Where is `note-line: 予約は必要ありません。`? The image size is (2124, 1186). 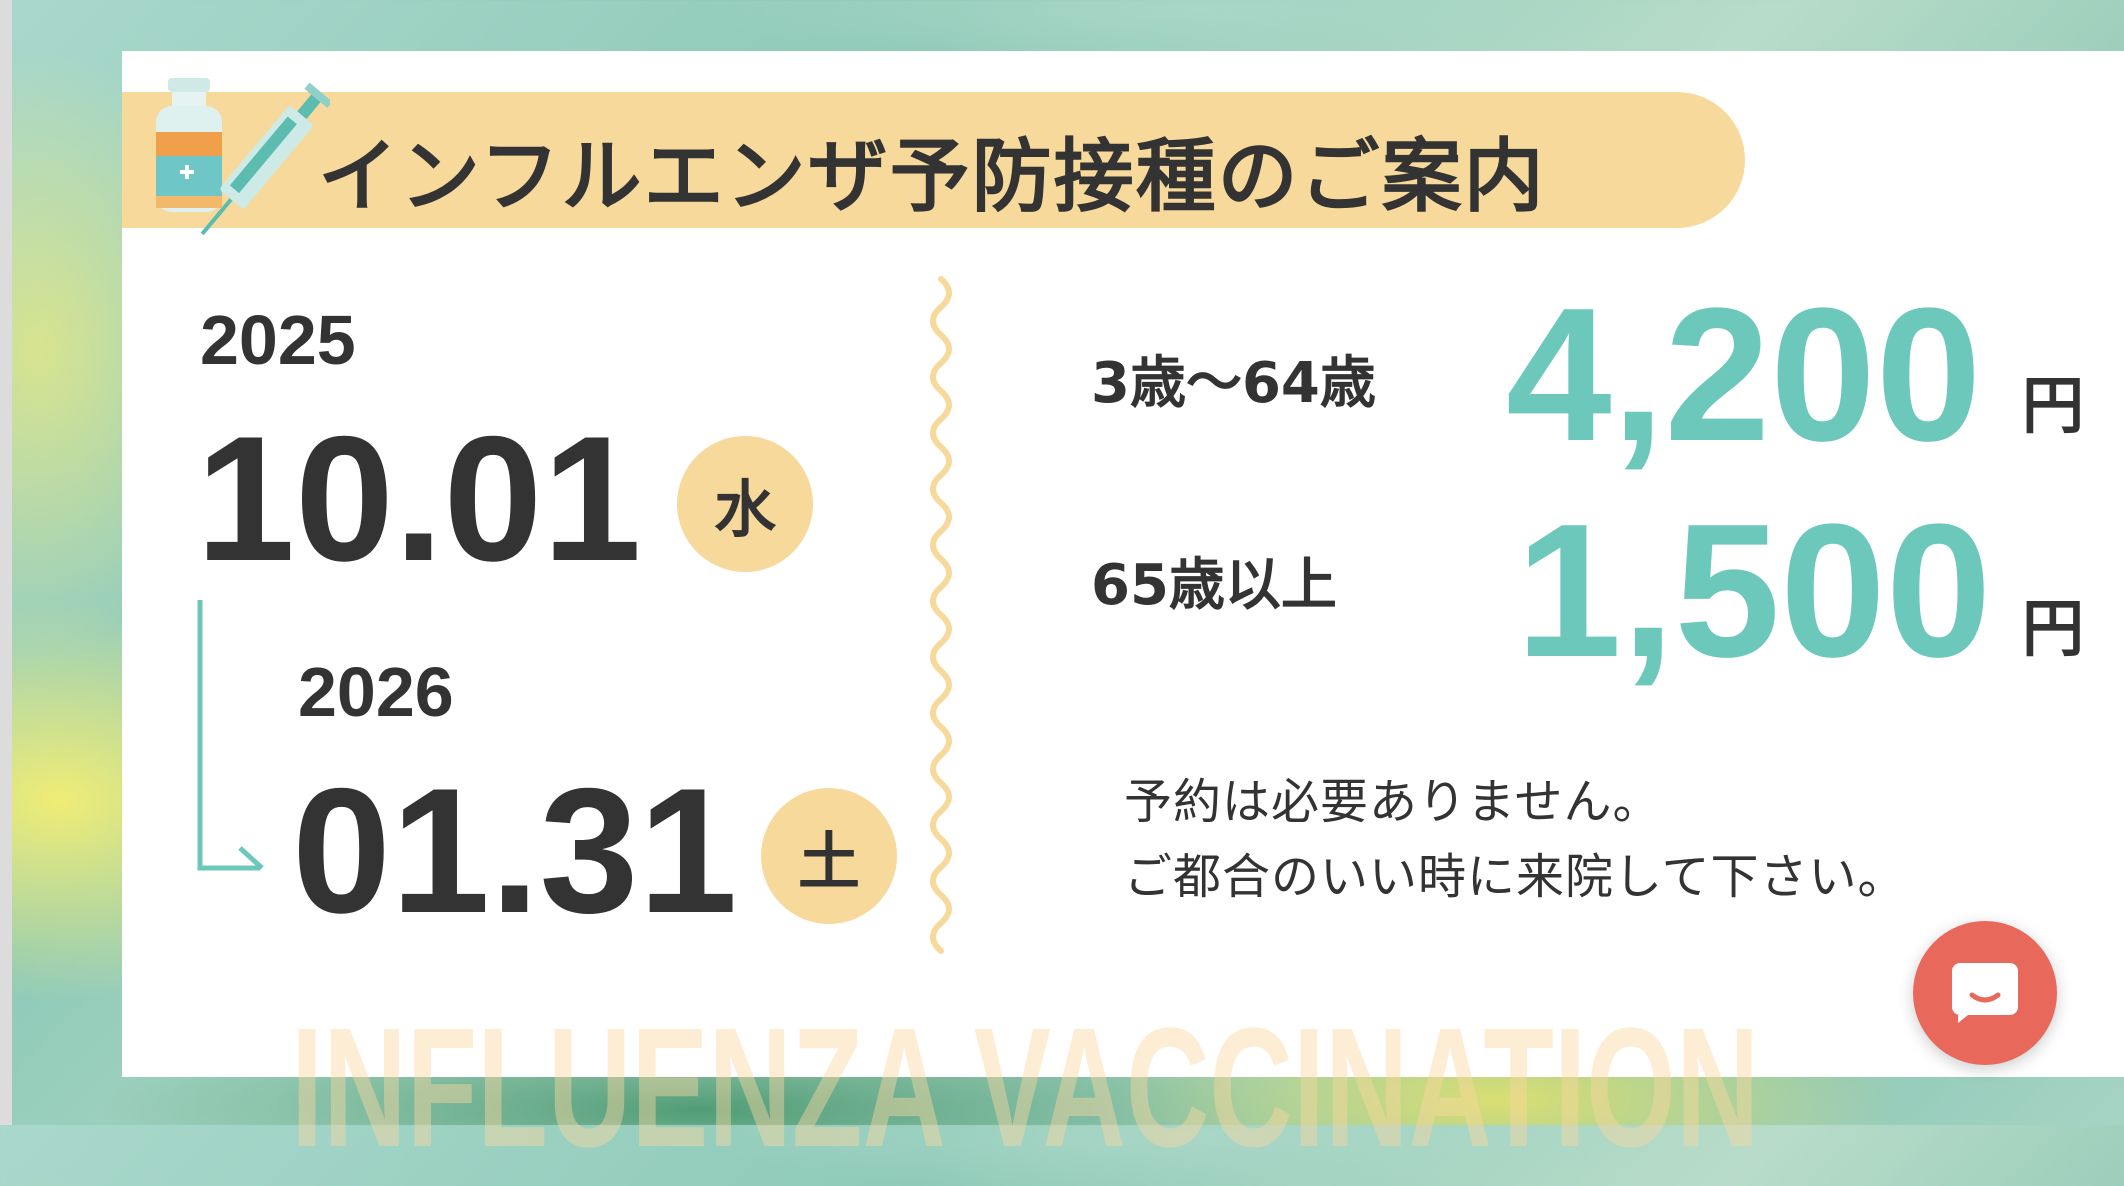
note-line: 予約は必要ありません。 is located at coordinates (1393, 802).